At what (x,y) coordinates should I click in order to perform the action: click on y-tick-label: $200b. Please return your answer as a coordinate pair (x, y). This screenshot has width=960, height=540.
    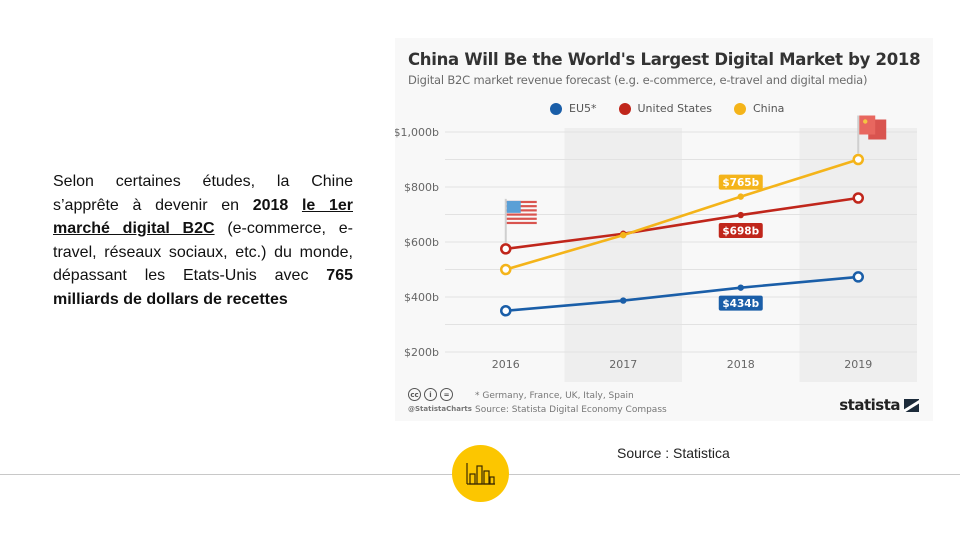
    Looking at the image, I should click on (421, 352).